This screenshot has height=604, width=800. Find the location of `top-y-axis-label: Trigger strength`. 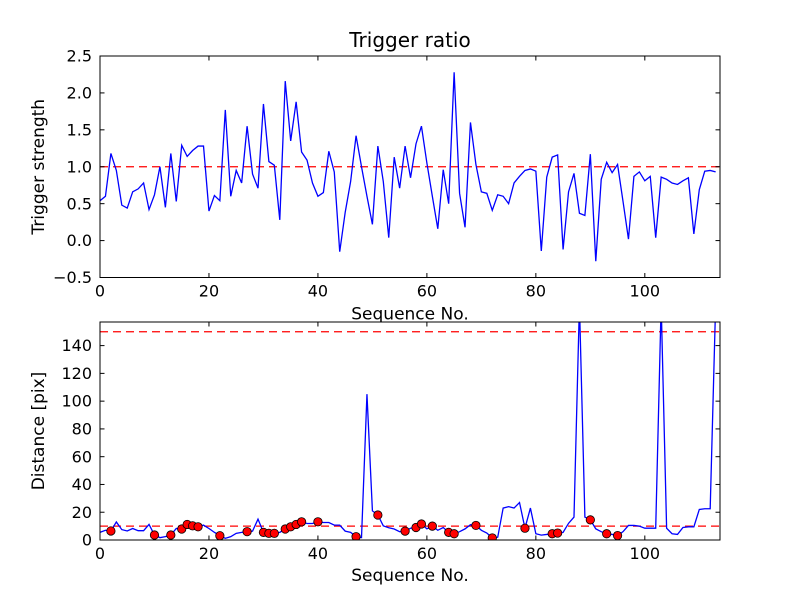

top-y-axis-label: Trigger strength is located at coordinates (39, 167).